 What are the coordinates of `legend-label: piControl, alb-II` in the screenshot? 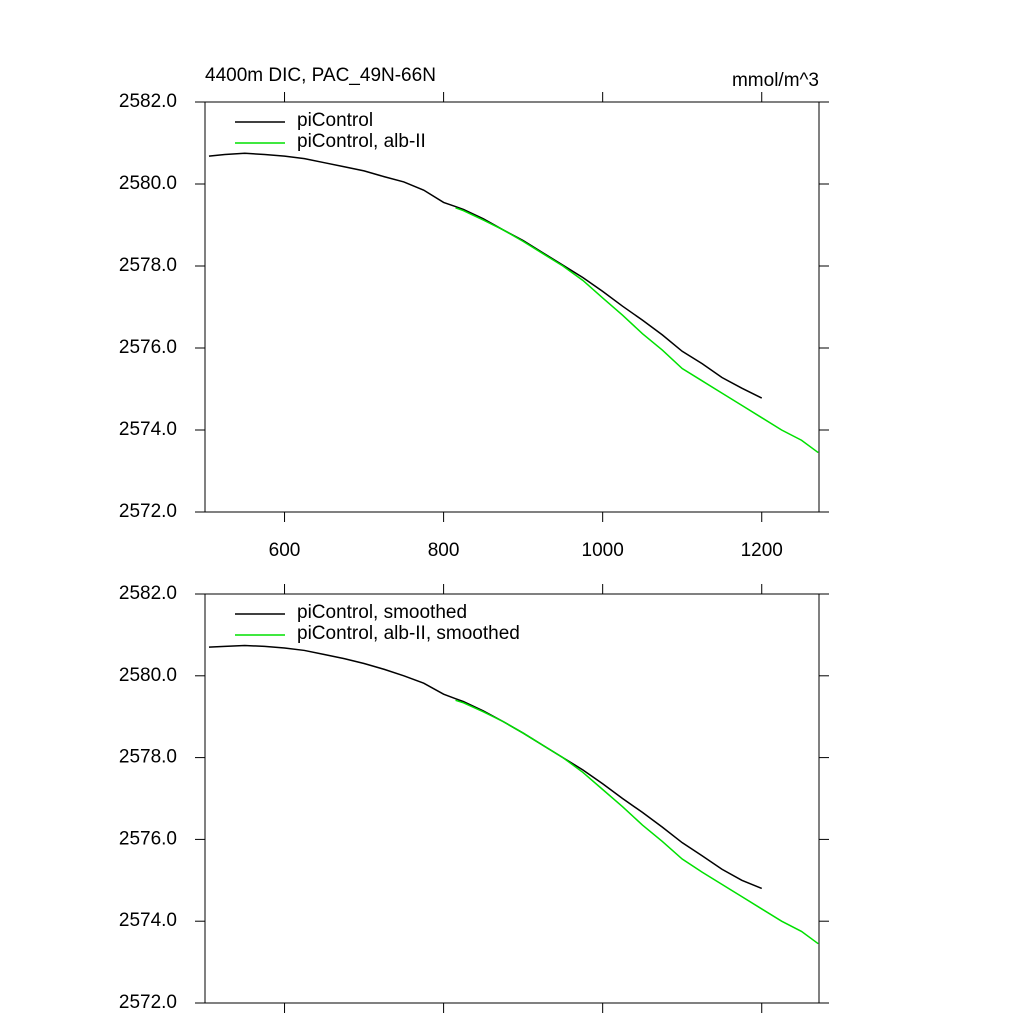 It's located at (361, 141).